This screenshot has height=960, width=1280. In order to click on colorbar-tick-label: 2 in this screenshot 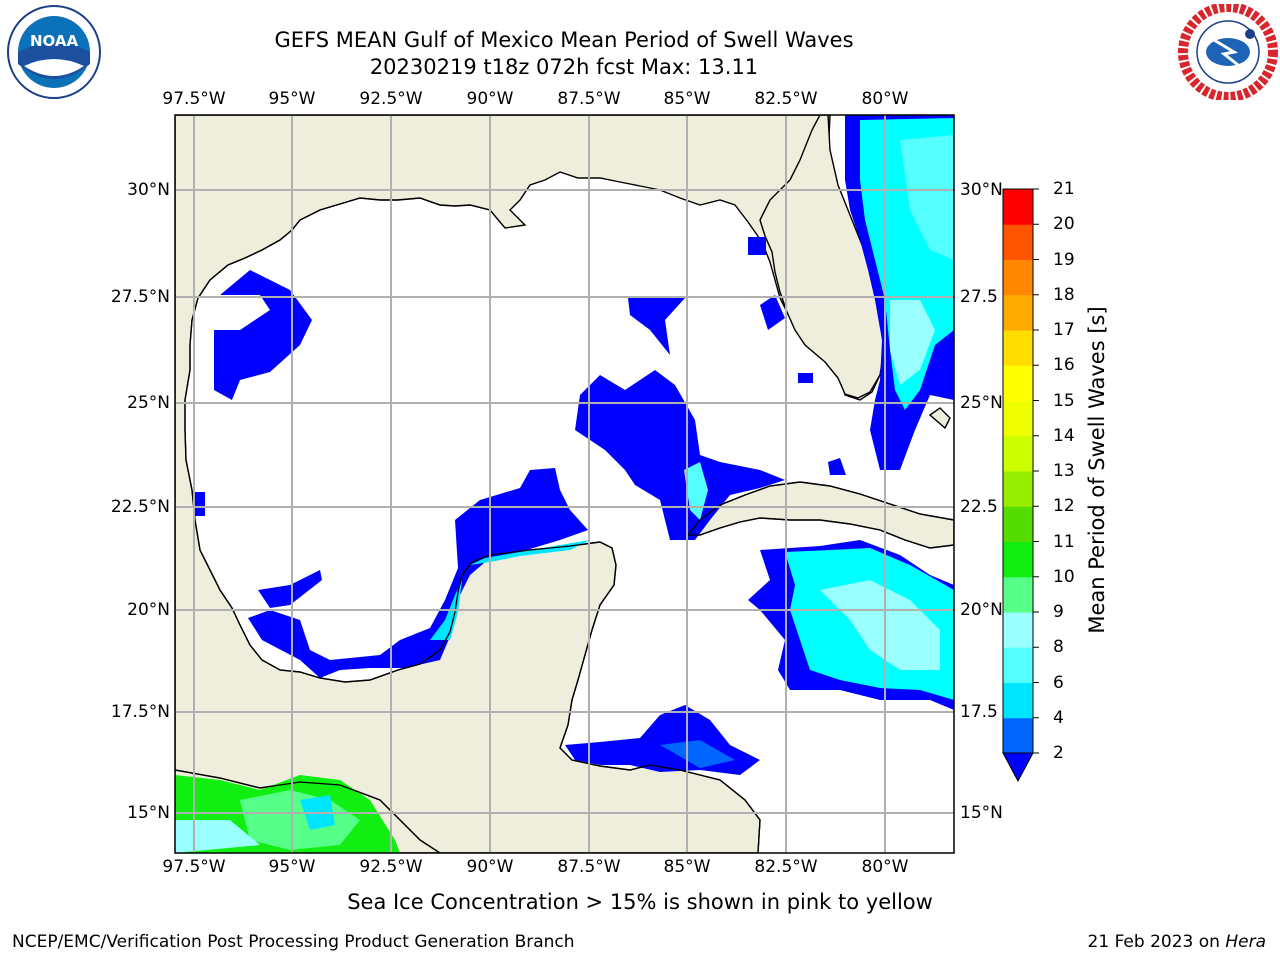, I will do `click(1058, 753)`.